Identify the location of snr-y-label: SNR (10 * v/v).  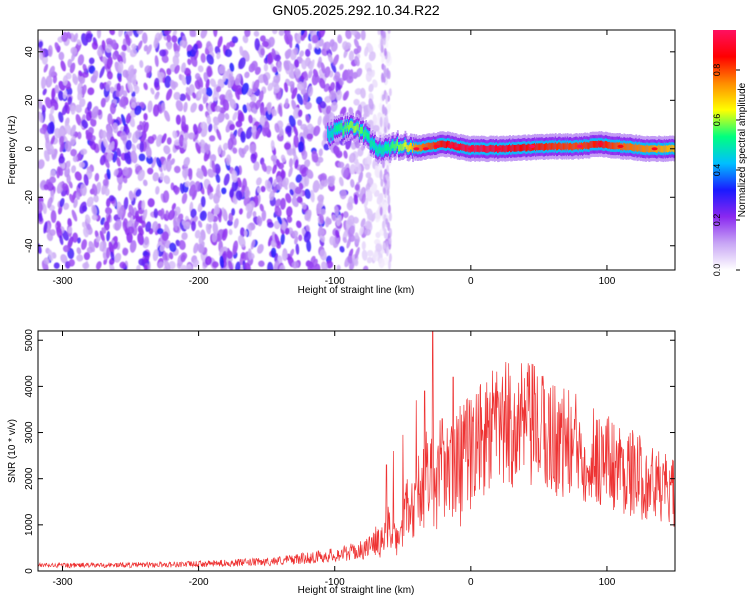
(12, 451).